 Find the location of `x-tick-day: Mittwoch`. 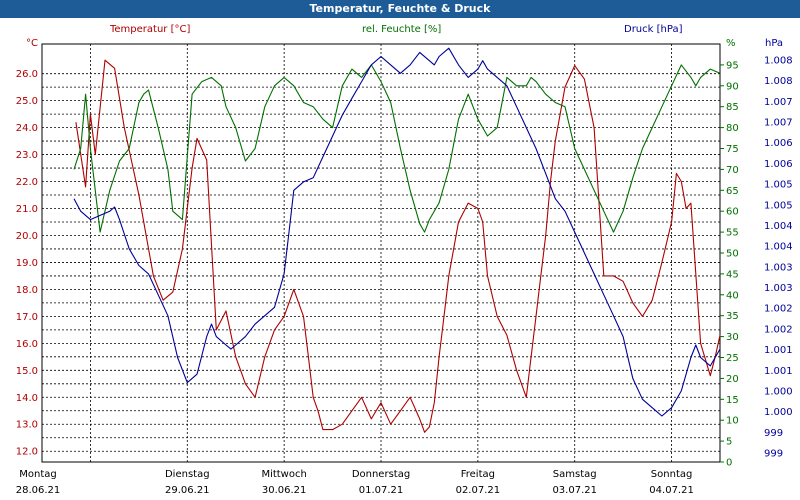

x-tick-day: Mittwoch is located at coordinates (283, 474).